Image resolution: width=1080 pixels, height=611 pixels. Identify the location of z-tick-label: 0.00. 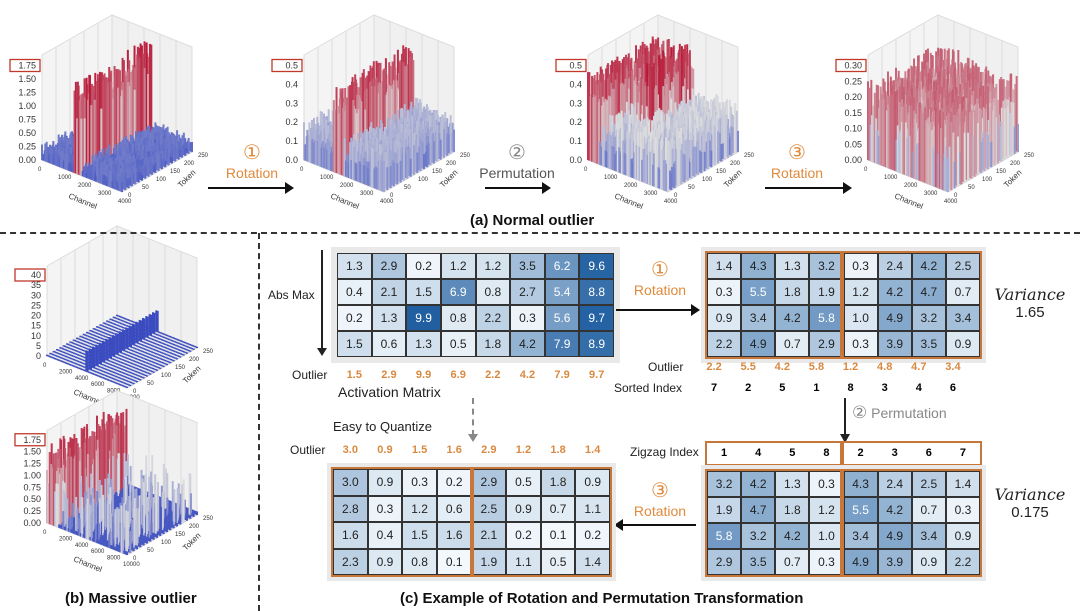
(27, 160).